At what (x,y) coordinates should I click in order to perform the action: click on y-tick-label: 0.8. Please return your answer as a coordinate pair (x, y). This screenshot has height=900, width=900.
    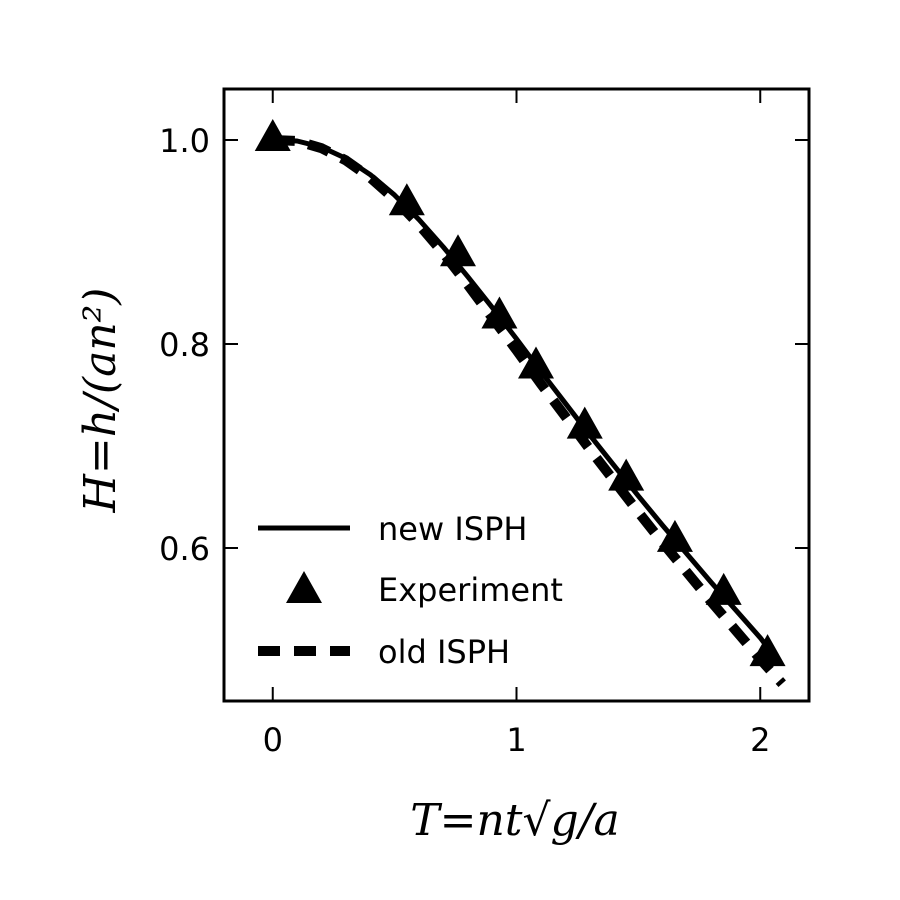
    Looking at the image, I should click on (184, 345).